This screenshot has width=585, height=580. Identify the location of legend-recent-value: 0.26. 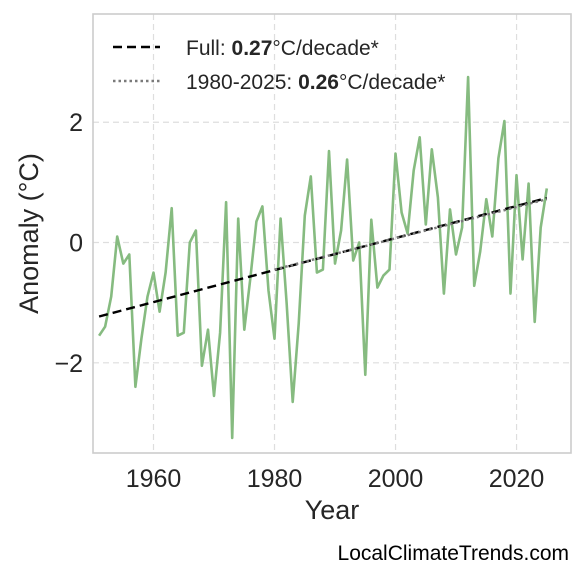
(318, 82).